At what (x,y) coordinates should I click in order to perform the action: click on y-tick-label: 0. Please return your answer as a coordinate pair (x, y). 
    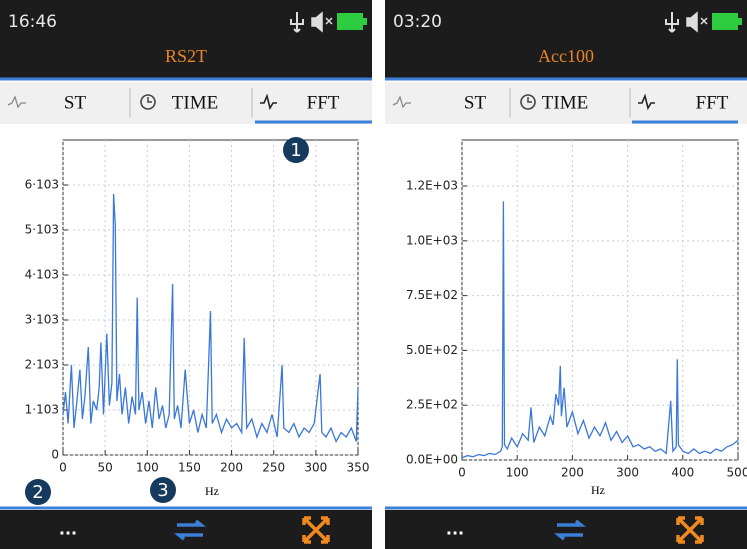
    Looking at the image, I should click on (55, 455).